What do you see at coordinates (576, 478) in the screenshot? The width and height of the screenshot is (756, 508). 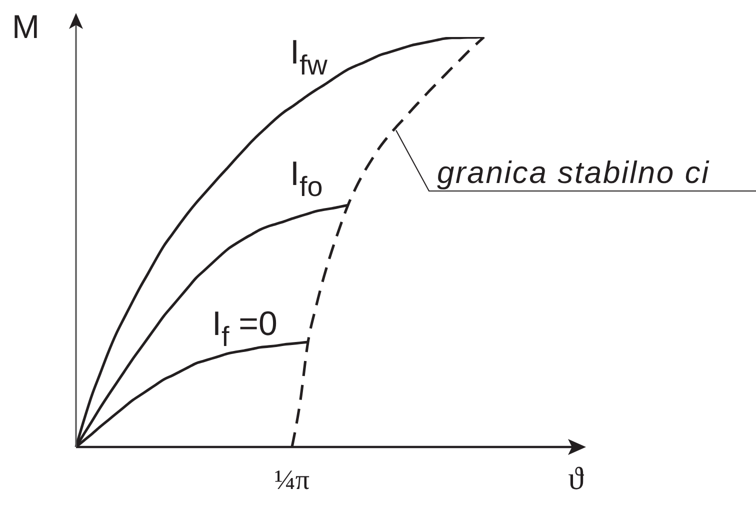 I see `x-axis-title: ϑ` at bounding box center [576, 478].